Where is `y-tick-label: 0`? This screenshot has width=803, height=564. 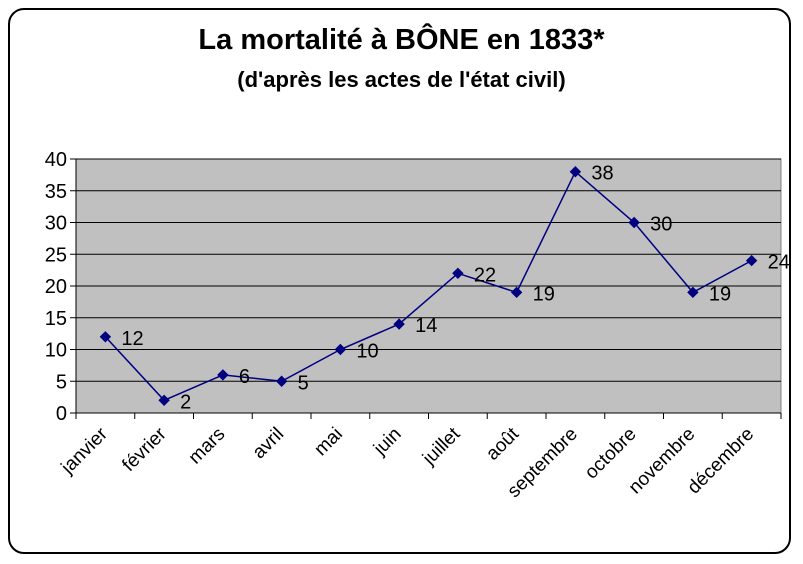 y-tick-label: 0 is located at coordinates (61, 414).